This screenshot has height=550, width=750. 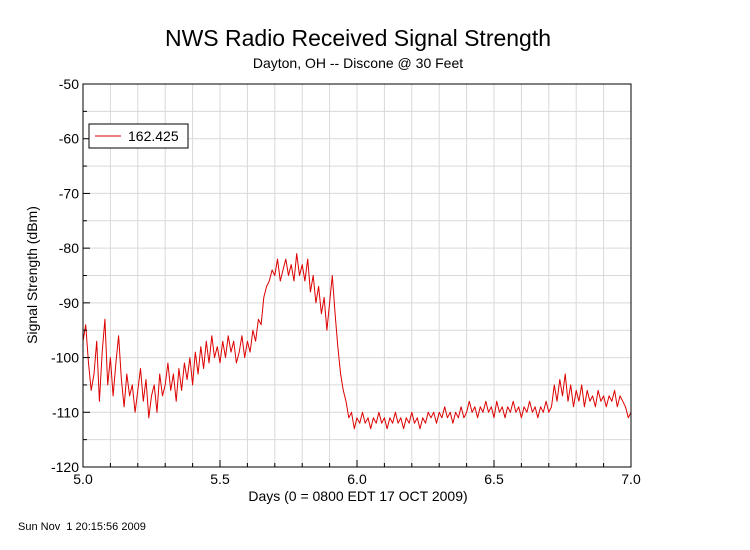 What do you see at coordinates (69, 248) in the screenshot?
I see `y-tick-label: -80` at bounding box center [69, 248].